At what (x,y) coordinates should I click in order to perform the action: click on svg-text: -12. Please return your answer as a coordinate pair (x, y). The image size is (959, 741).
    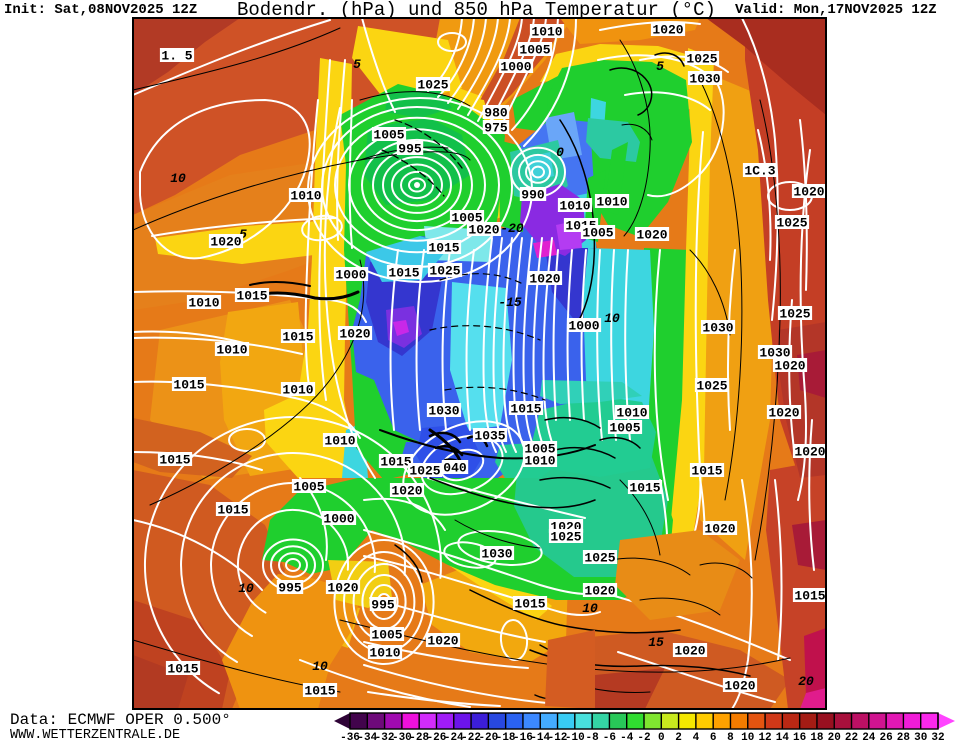
    Looking at the image, I should click on (558, 736).